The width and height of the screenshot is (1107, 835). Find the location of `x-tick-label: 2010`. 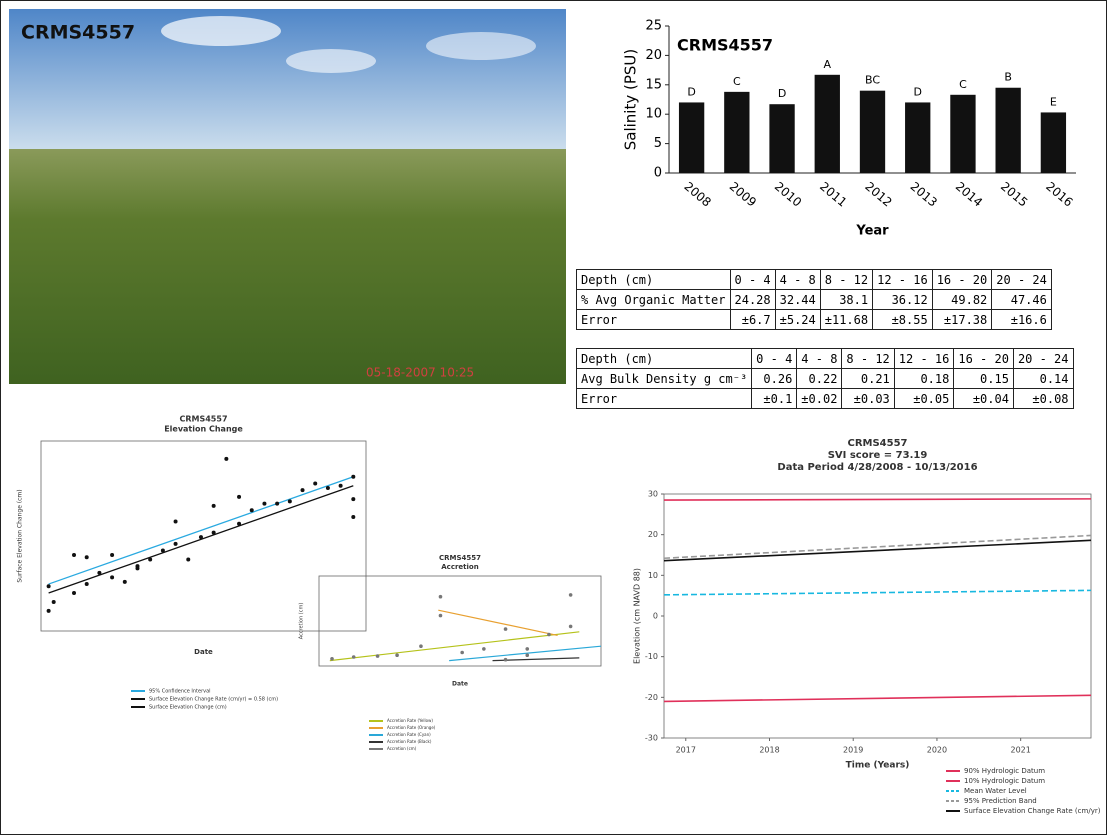

x-tick-label: 2010 is located at coordinates (788, 194).